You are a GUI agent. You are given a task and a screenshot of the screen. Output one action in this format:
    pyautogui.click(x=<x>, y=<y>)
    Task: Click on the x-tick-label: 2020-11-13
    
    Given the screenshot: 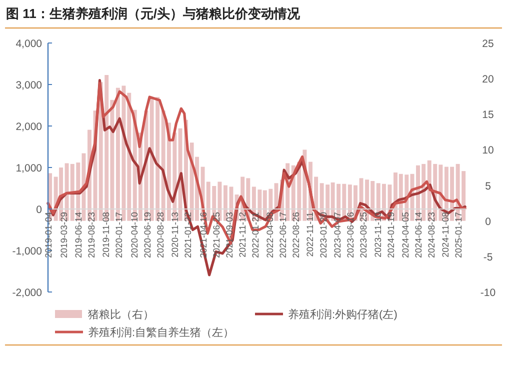 What is the action you would take?
    pyautogui.click(x=175, y=235)
    